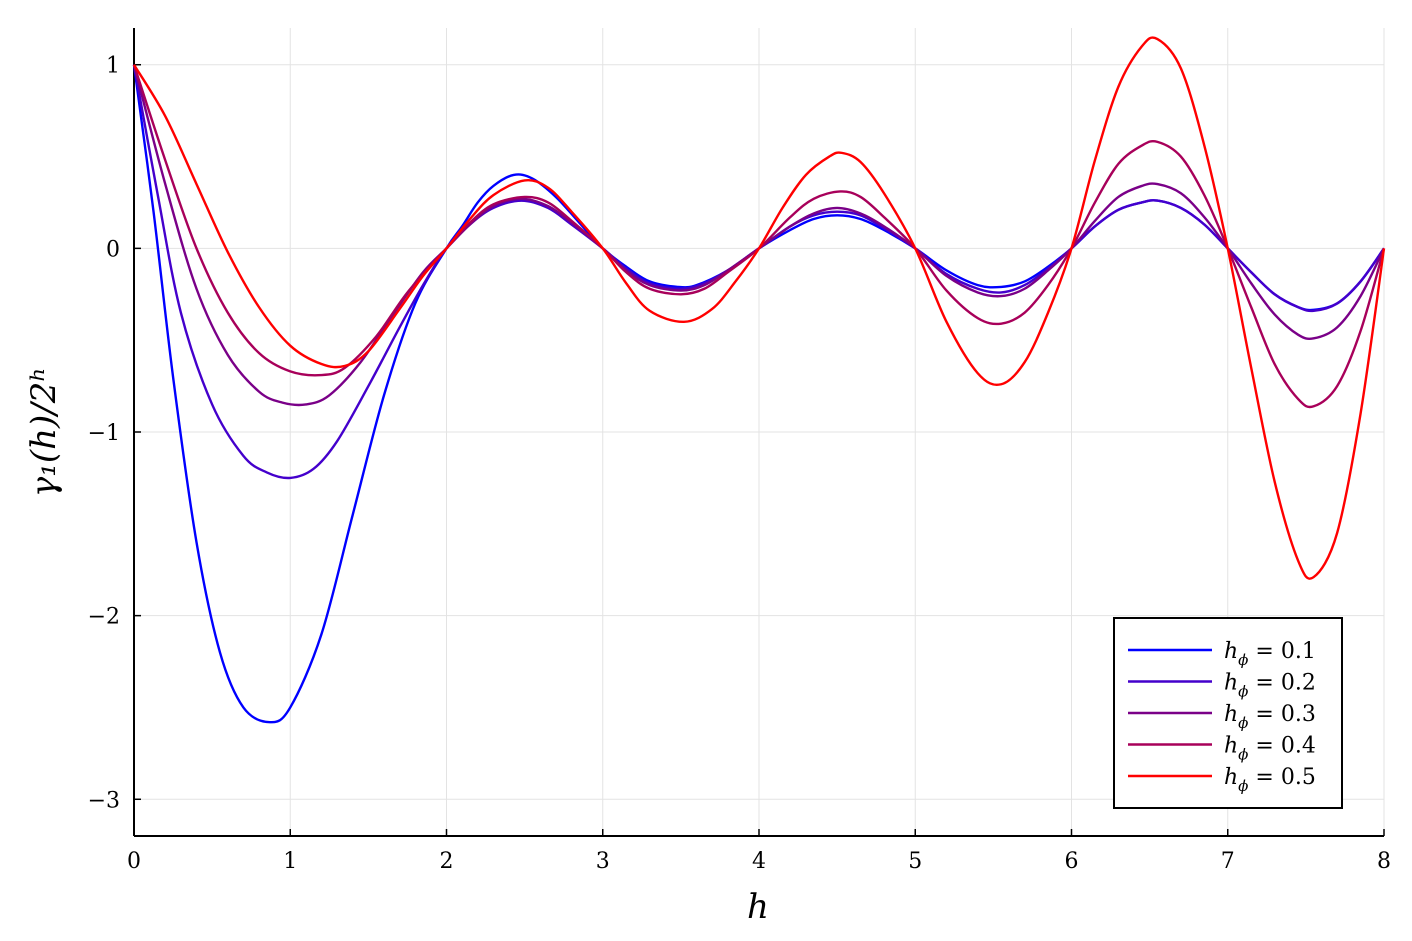  I want to click on legend-label: hϕ = 0.2, so click(1270, 686).